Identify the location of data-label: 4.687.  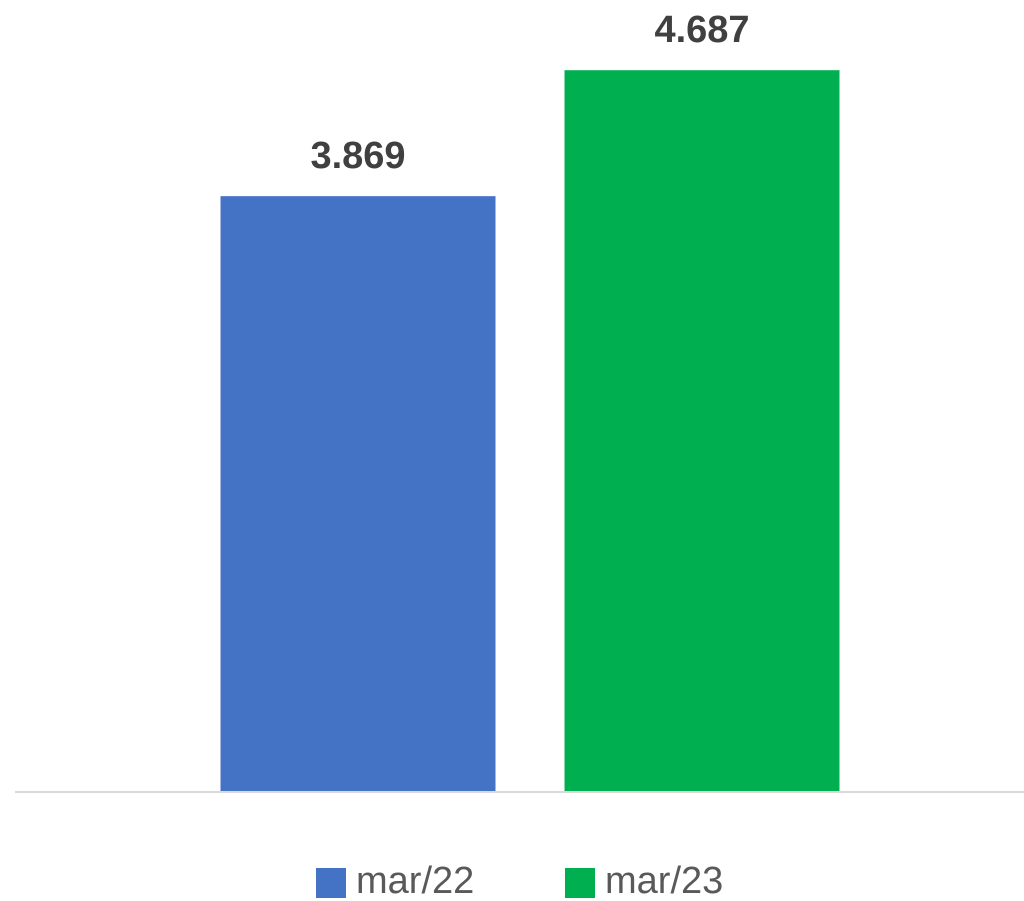
(701, 30).